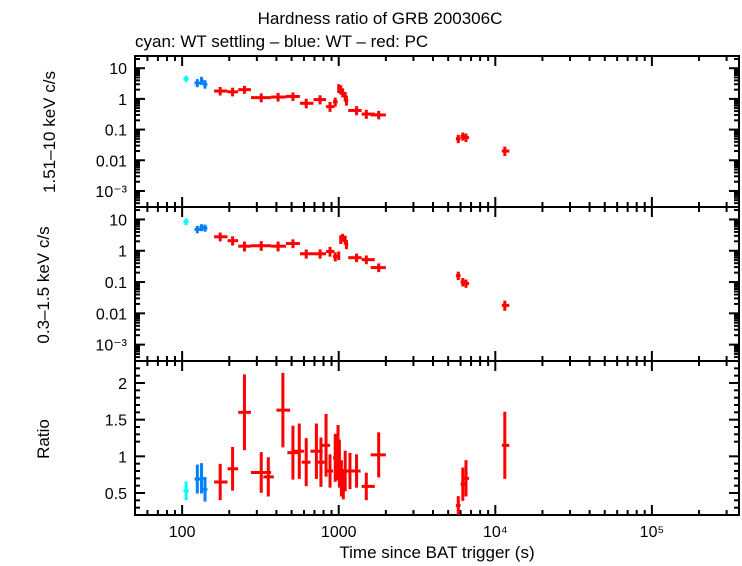 This screenshot has height=566, width=742. Describe the element at coordinates (116, 421) in the screenshot. I see `y-tick-label: 1.5` at that location.